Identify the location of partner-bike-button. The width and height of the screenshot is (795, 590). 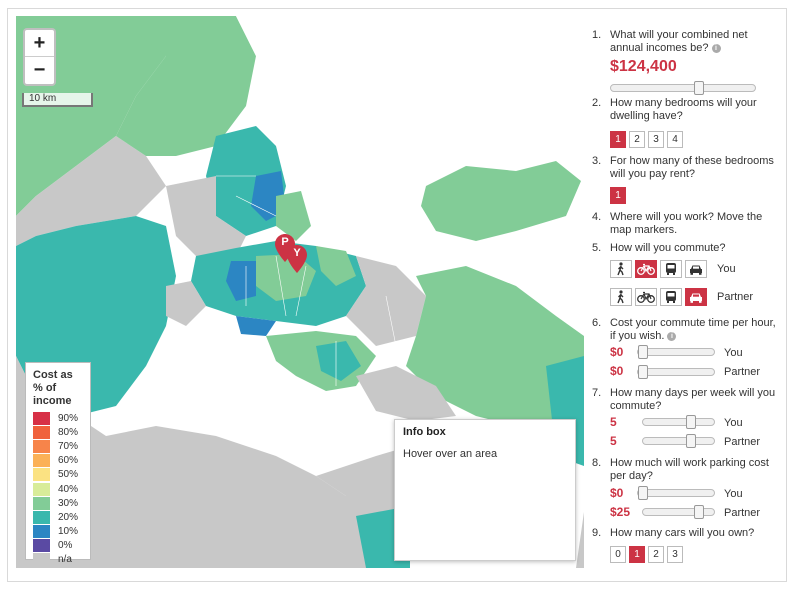
(646, 297).